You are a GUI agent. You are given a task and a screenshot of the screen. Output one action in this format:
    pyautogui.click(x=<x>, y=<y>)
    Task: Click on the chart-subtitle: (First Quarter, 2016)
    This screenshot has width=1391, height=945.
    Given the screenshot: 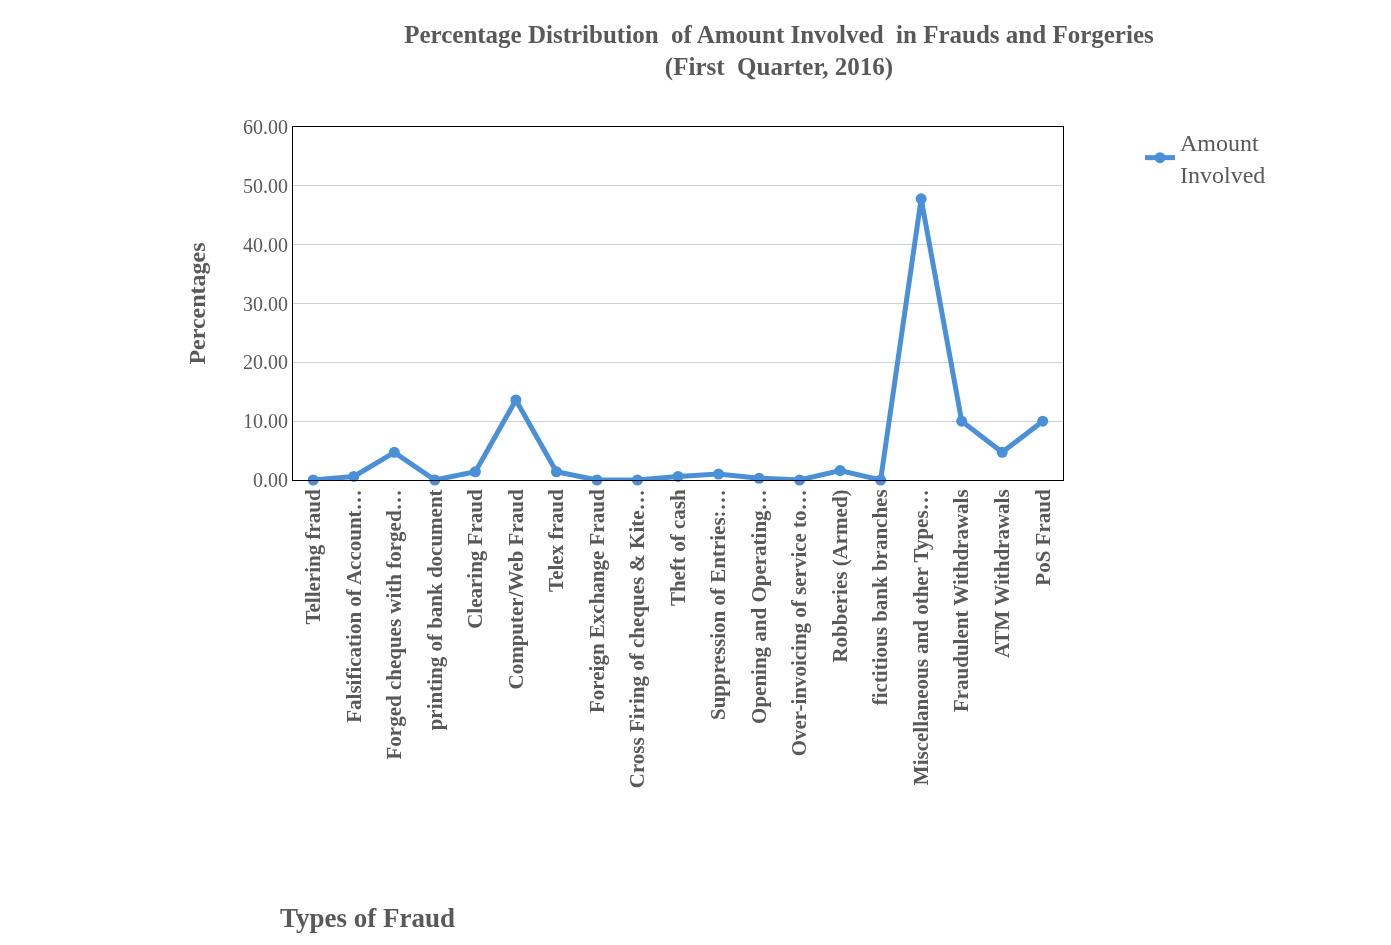 What is the action you would take?
    pyautogui.click(x=779, y=67)
    